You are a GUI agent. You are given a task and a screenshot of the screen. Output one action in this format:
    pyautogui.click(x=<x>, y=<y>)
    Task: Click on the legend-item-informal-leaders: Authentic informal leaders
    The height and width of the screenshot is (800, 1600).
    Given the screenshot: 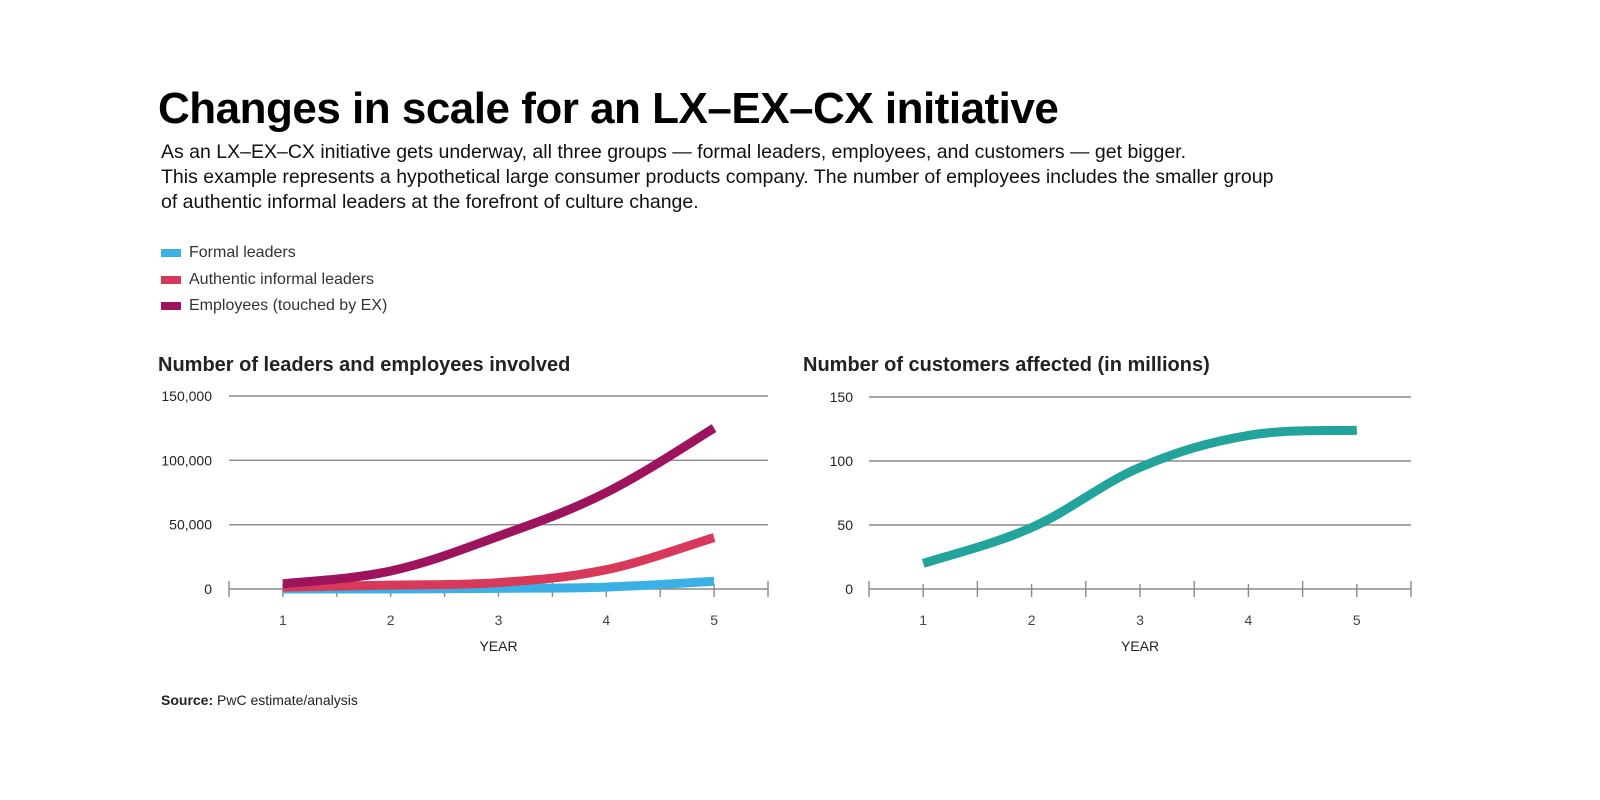 What is the action you would take?
    pyautogui.click(x=274, y=280)
    